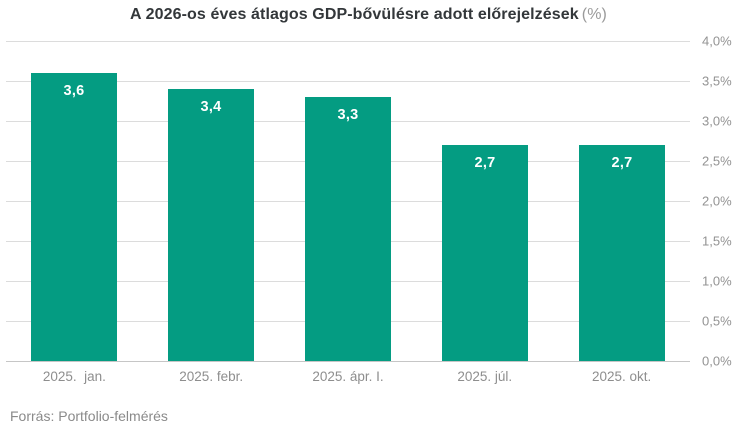 The image size is (737, 431). Describe the element at coordinates (717, 241) in the screenshot. I see `y-tick-label: 1,5%` at that location.